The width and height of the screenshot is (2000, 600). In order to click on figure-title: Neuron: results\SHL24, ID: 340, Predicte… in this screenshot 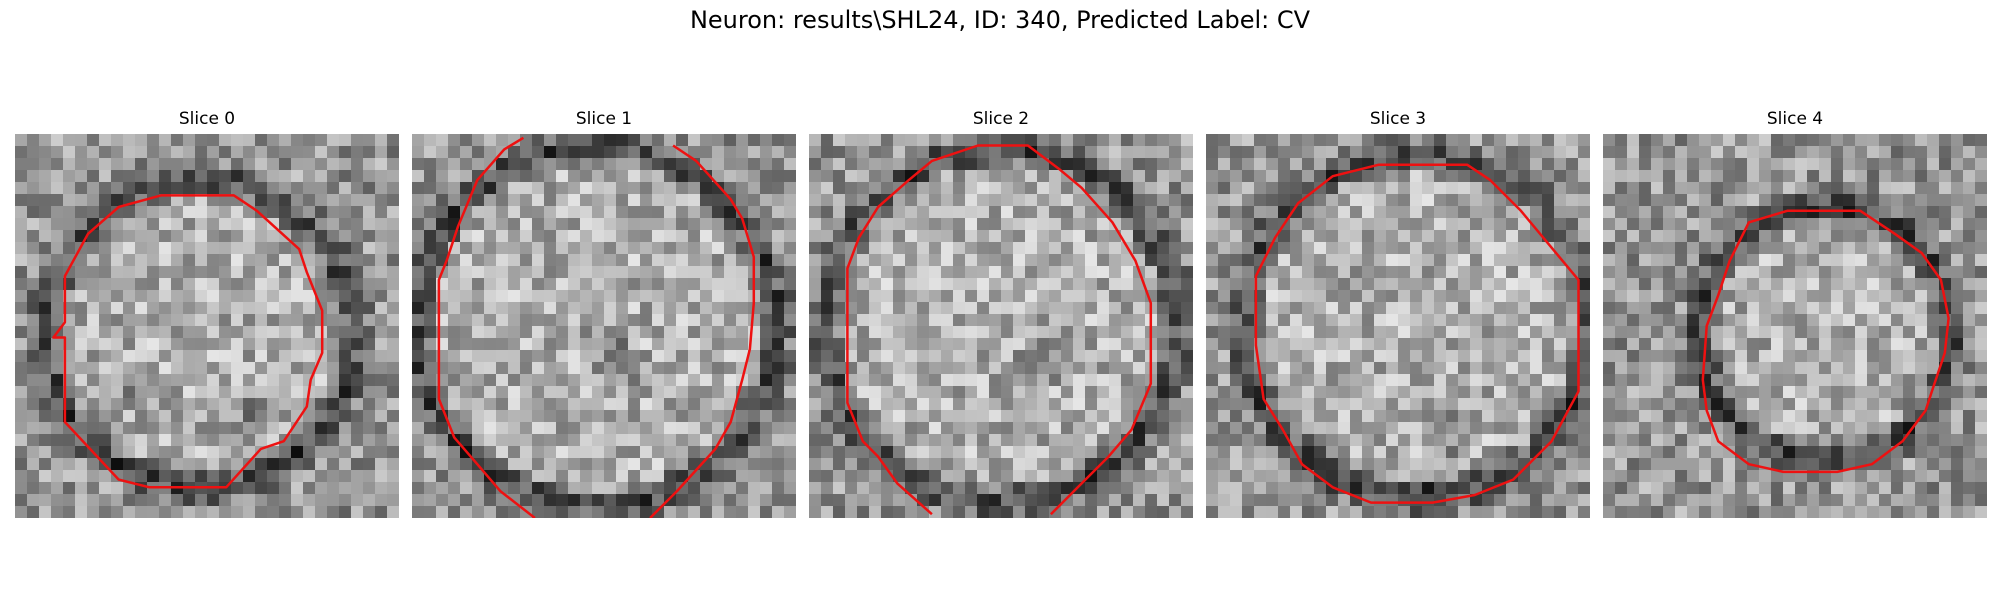, I will do `click(1000, 20)`.